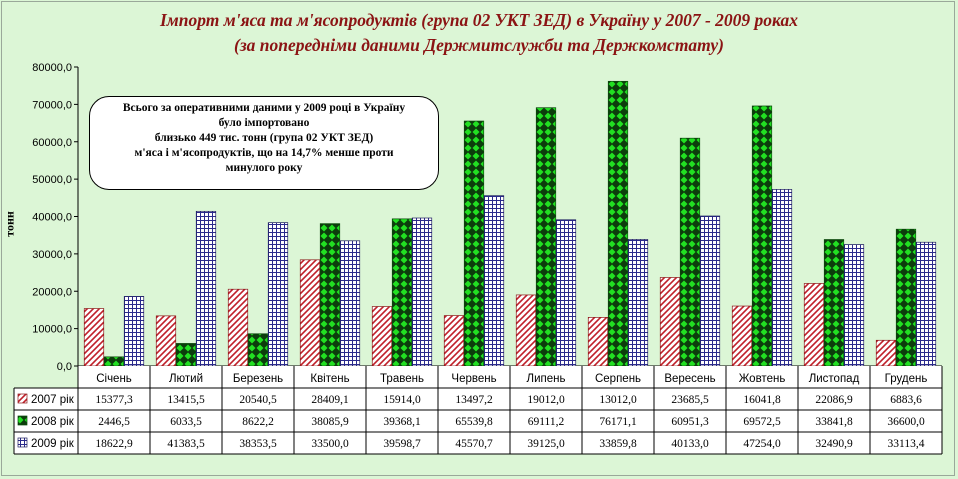 This screenshot has width=958, height=479. Describe the element at coordinates (546, 400) in the screenshot. I see `data-label: 19012,0` at that location.